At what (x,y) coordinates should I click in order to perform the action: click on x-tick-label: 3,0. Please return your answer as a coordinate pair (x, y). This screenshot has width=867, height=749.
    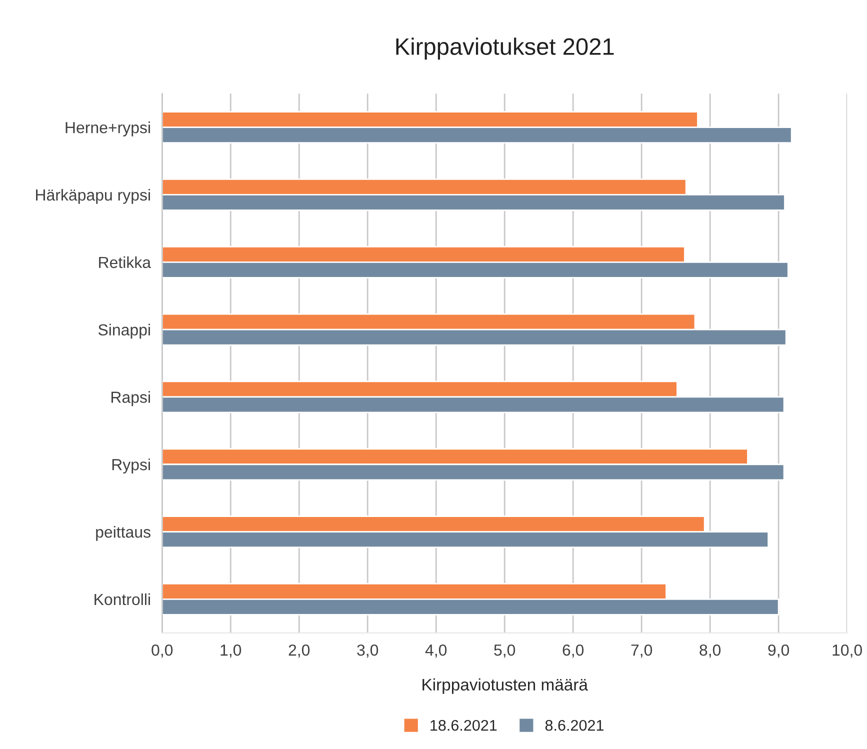
    Looking at the image, I should click on (367, 651).